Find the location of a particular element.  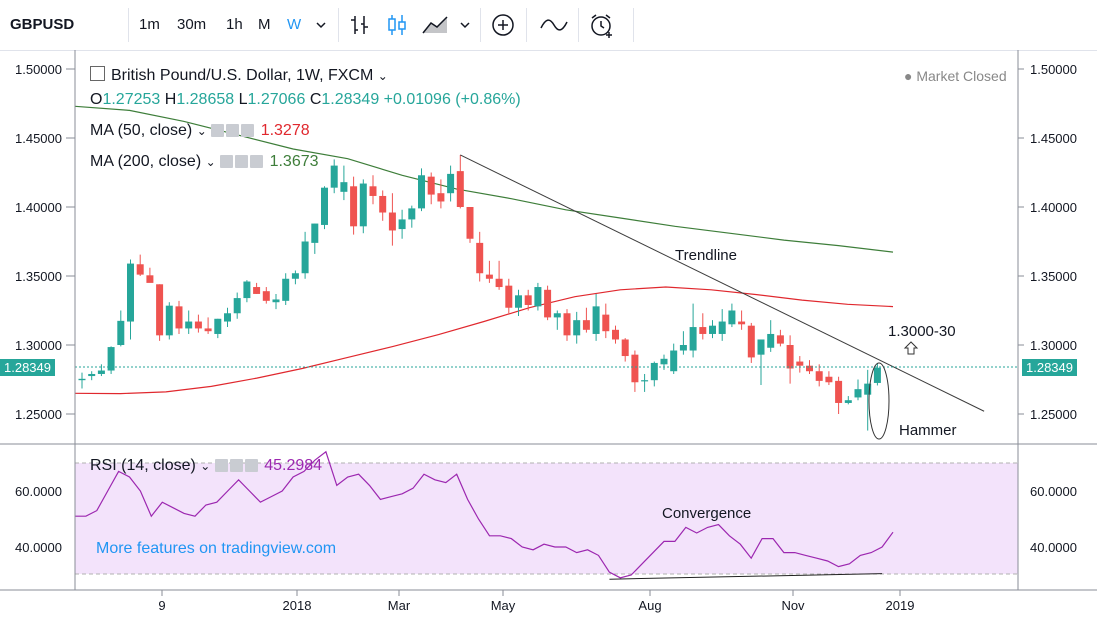

candles-icon is located at coordinates (397, 25).